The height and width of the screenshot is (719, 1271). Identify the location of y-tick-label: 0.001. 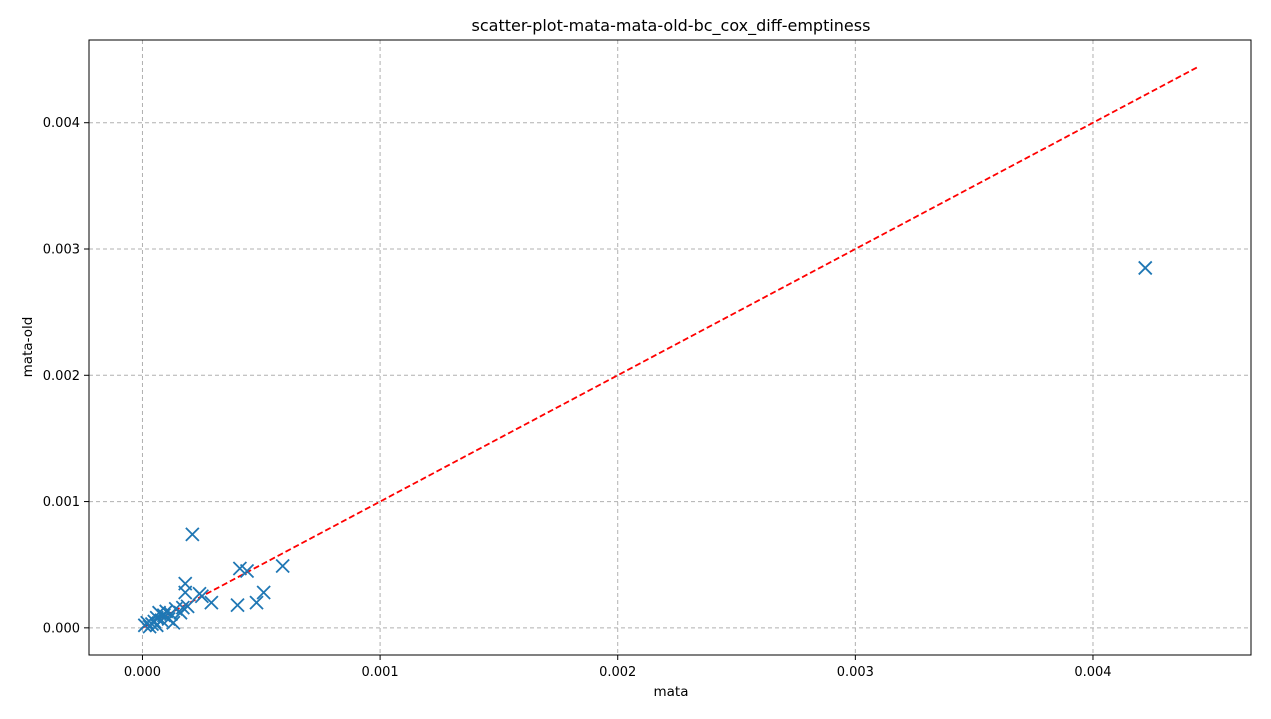
(61, 502).